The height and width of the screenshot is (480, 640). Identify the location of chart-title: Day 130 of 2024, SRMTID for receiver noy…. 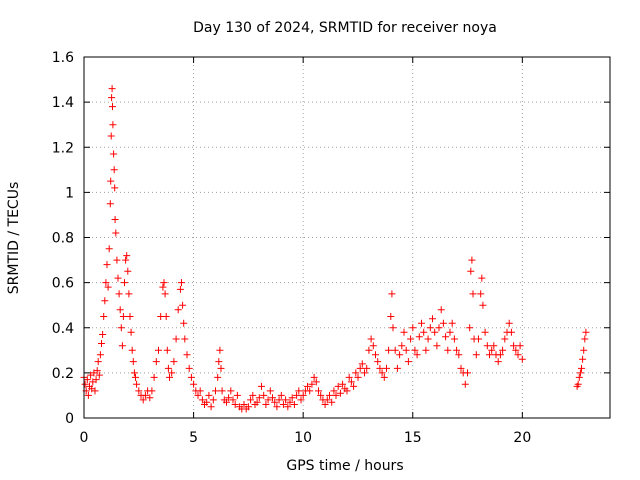
(345, 28).